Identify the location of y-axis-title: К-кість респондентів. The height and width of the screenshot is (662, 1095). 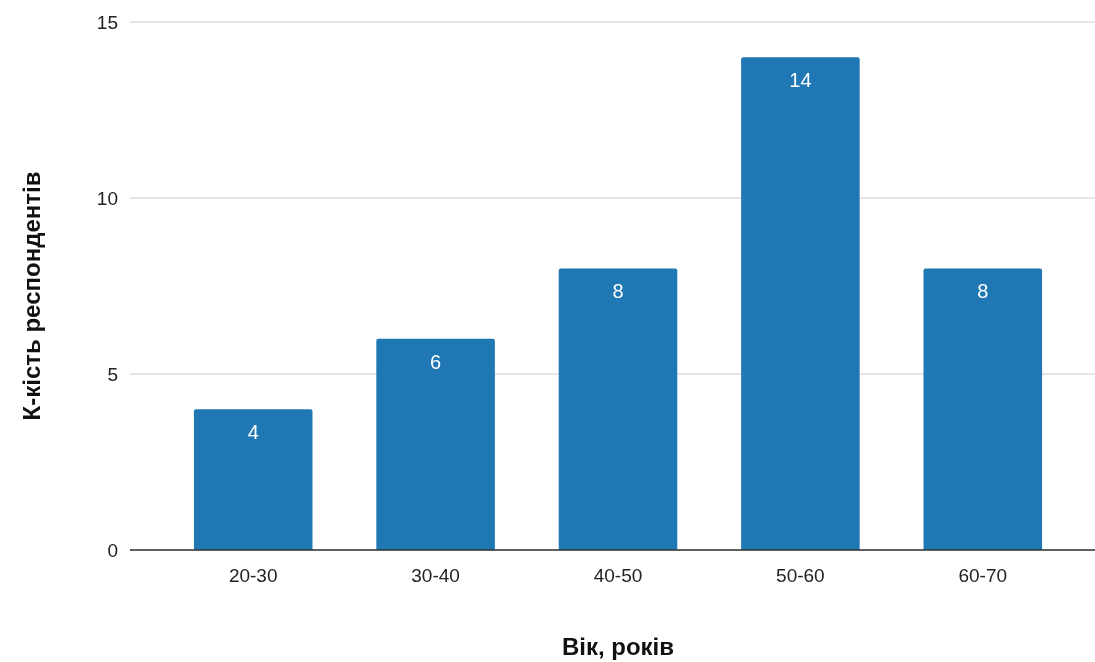
(31, 296).